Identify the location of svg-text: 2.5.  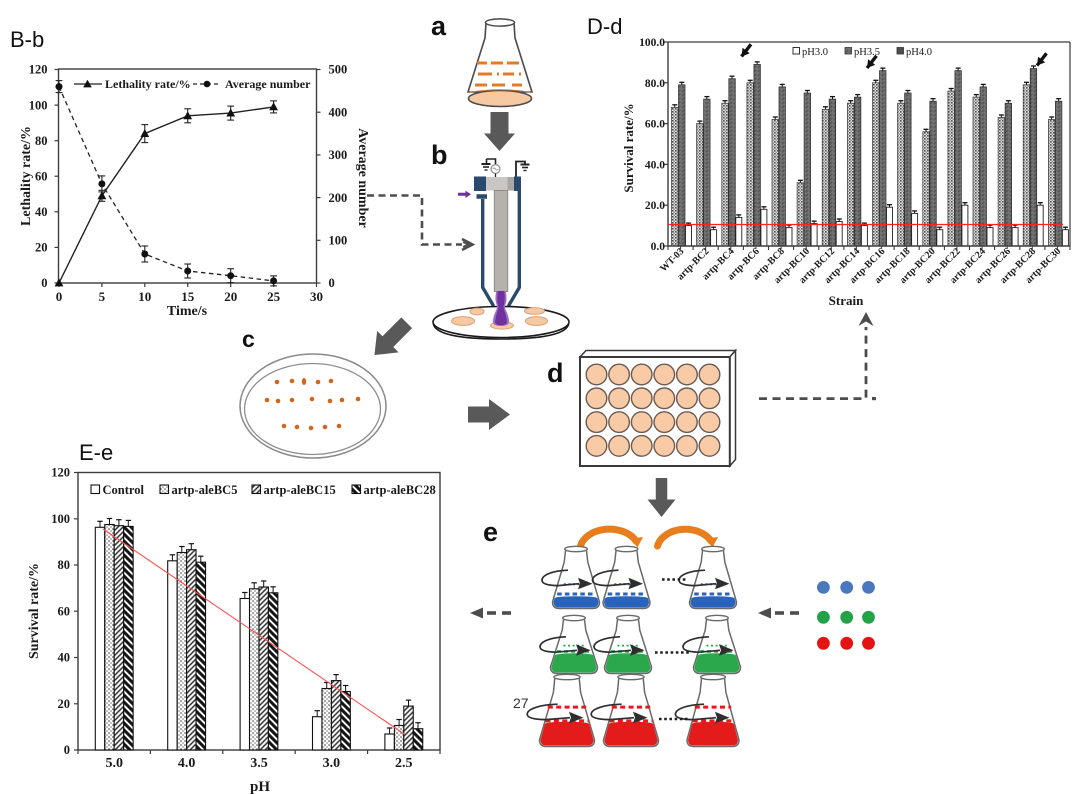
(404, 763).